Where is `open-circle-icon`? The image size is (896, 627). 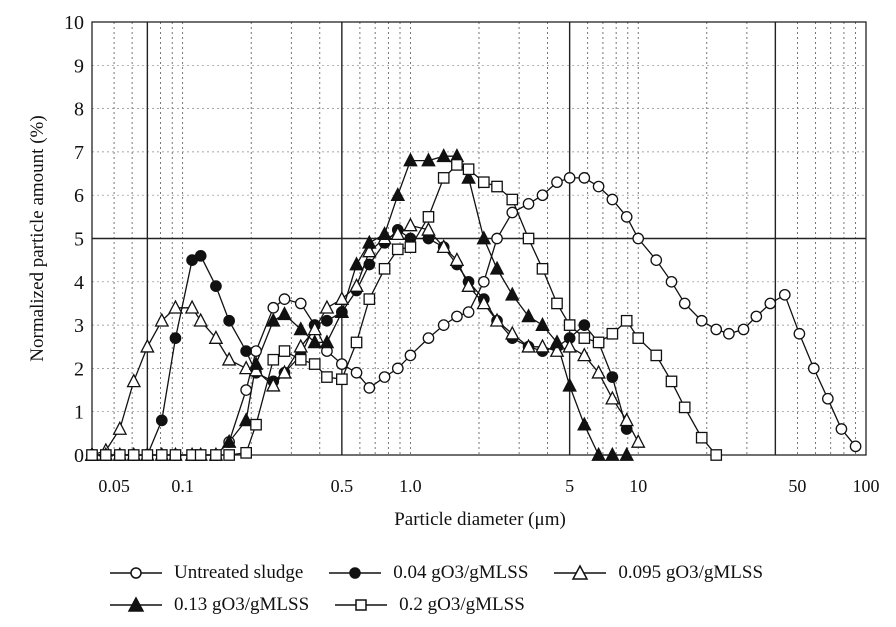 open-circle-icon is located at coordinates (136, 573).